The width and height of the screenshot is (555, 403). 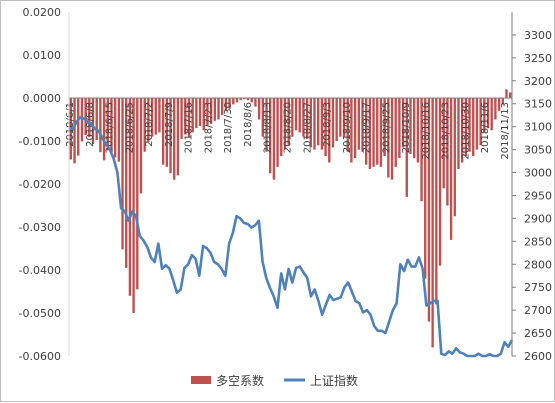 I want to click on left-axis-tick-label: 0.0200, so click(x=42, y=12).